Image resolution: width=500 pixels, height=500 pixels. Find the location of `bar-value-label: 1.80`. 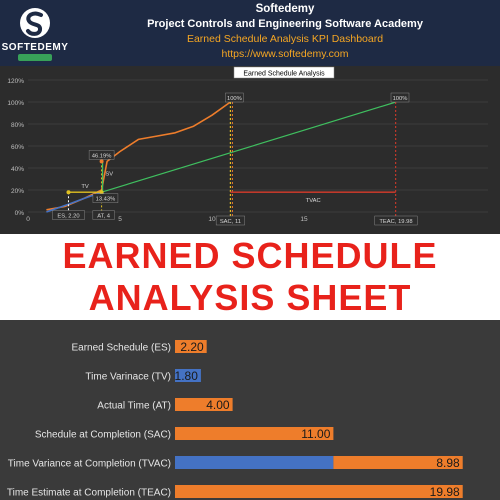

bar-value-label: 1.80 is located at coordinates (187, 376).